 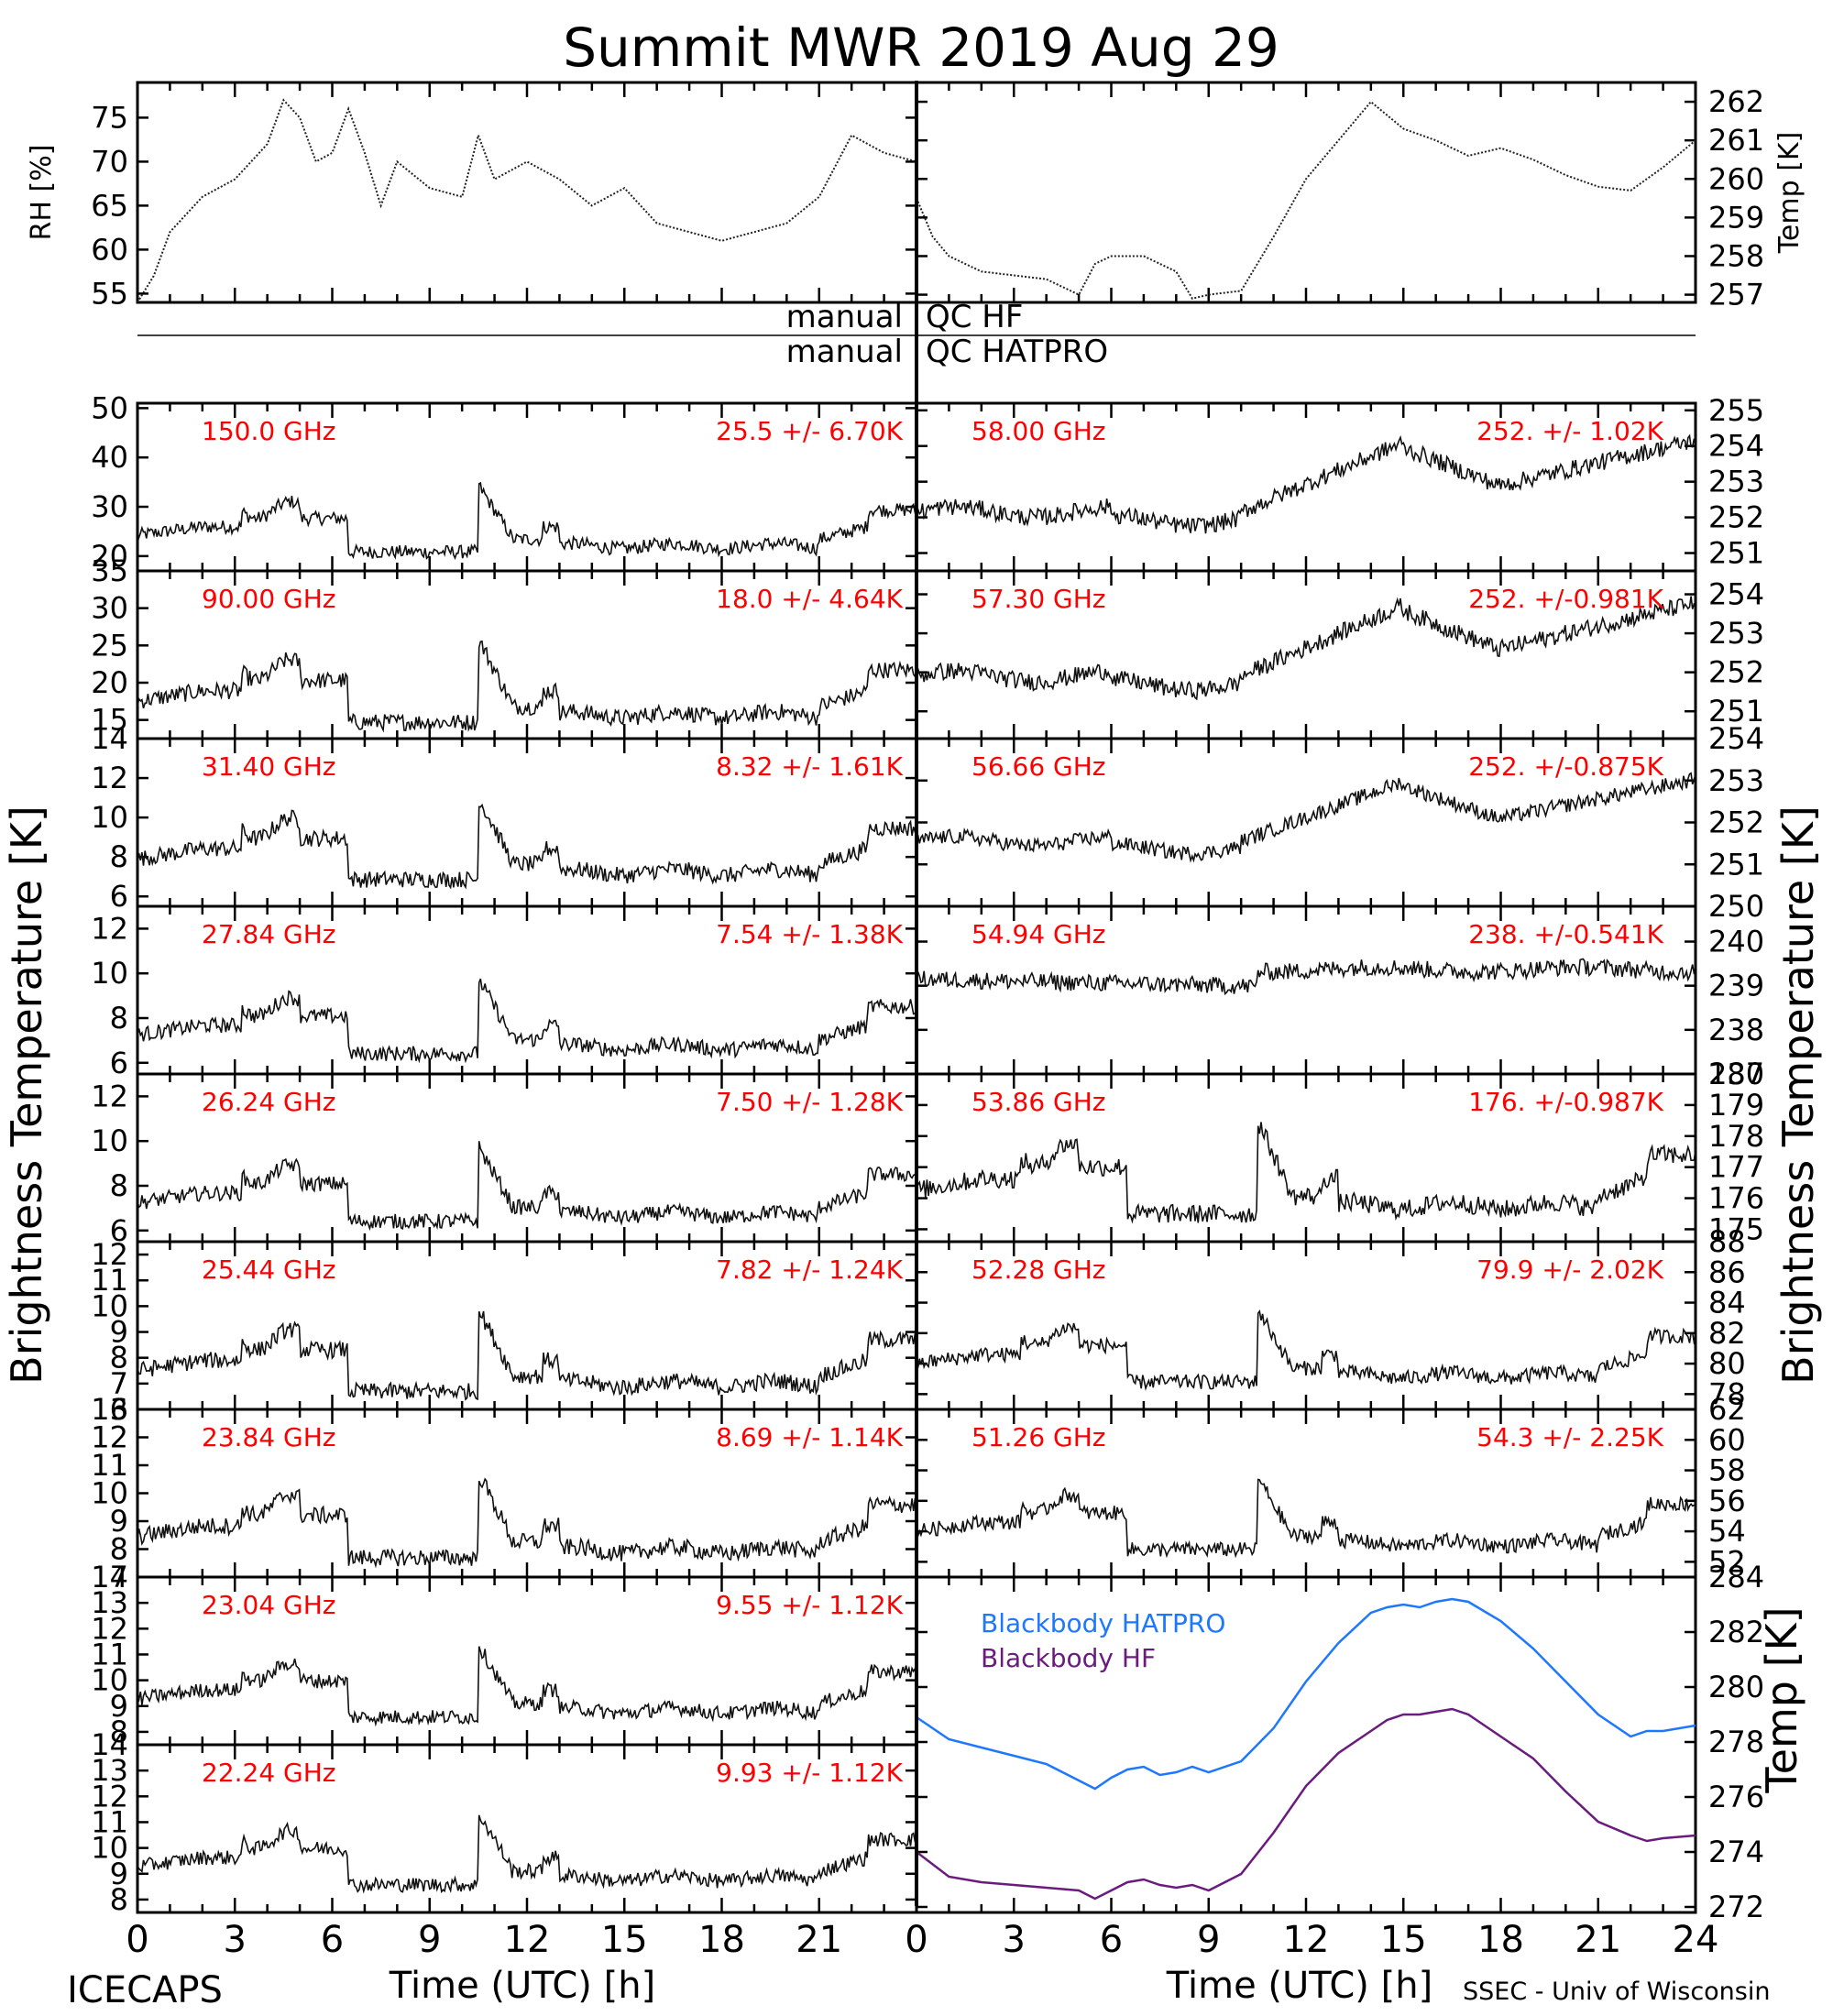 I want to click on y-tick-label: 257, so click(x=1736, y=295).